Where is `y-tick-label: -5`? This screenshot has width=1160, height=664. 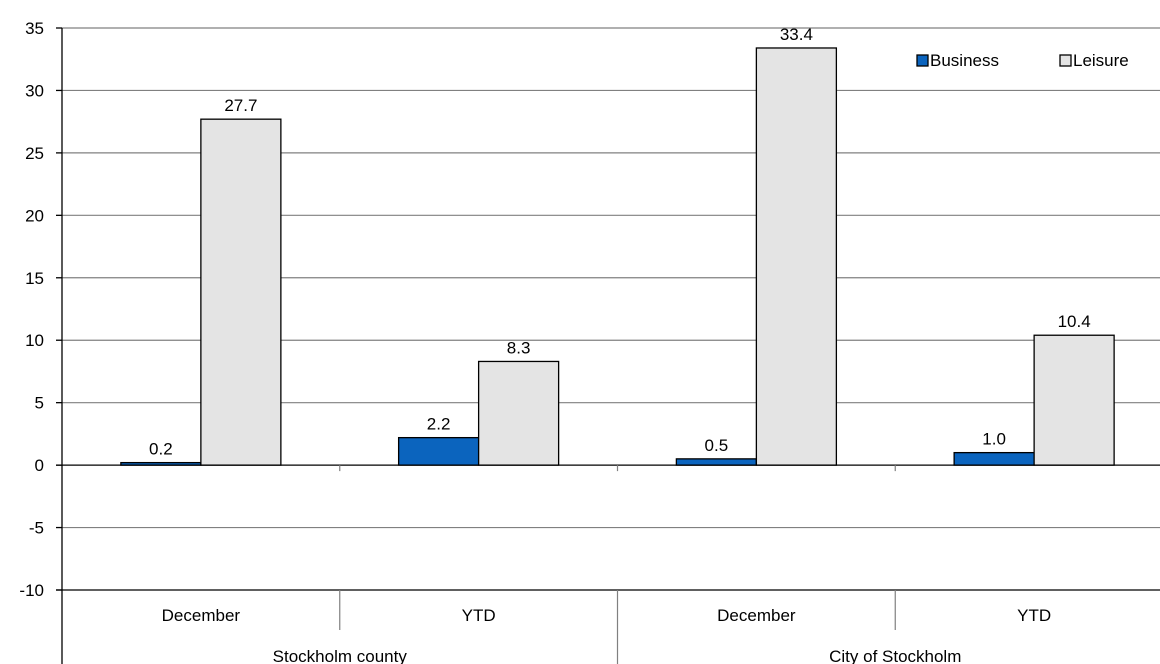 y-tick-label: -5 is located at coordinates (36, 528).